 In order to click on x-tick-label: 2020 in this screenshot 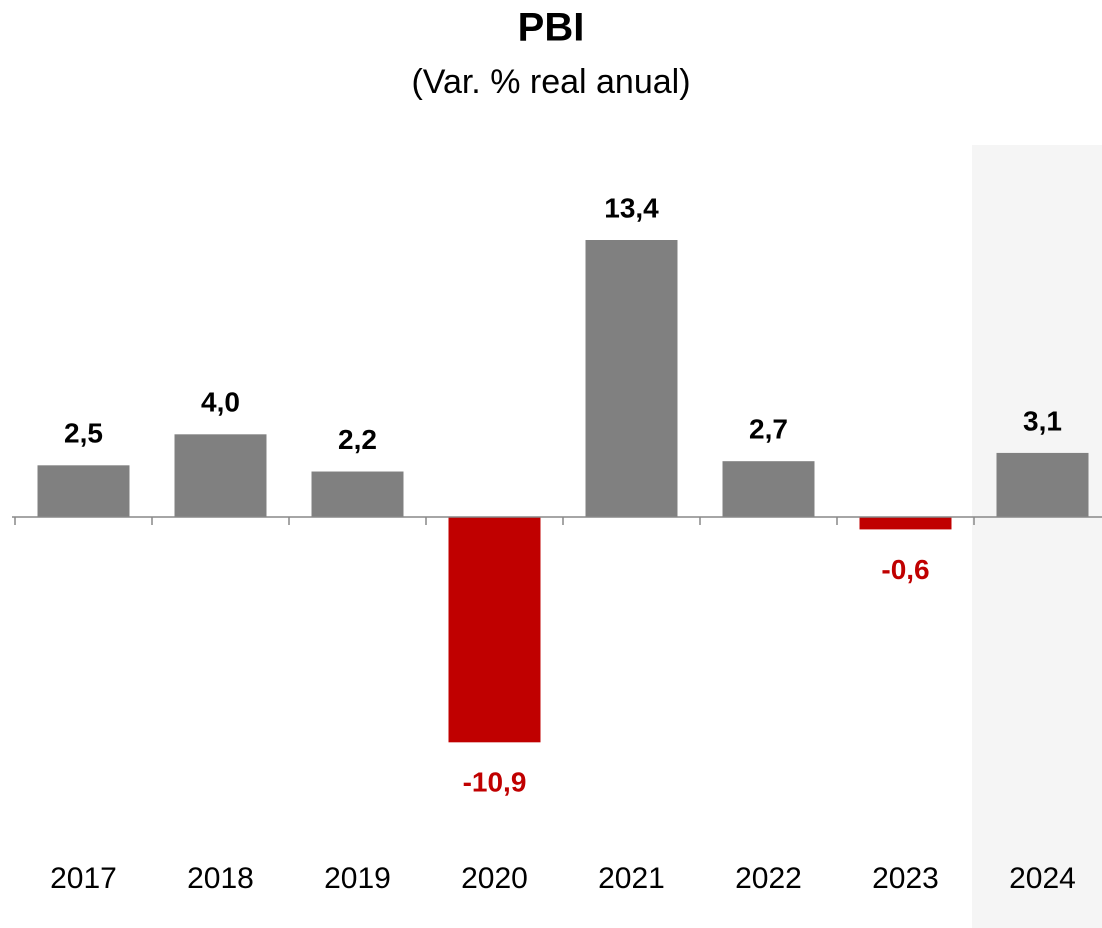, I will do `click(494, 878)`.